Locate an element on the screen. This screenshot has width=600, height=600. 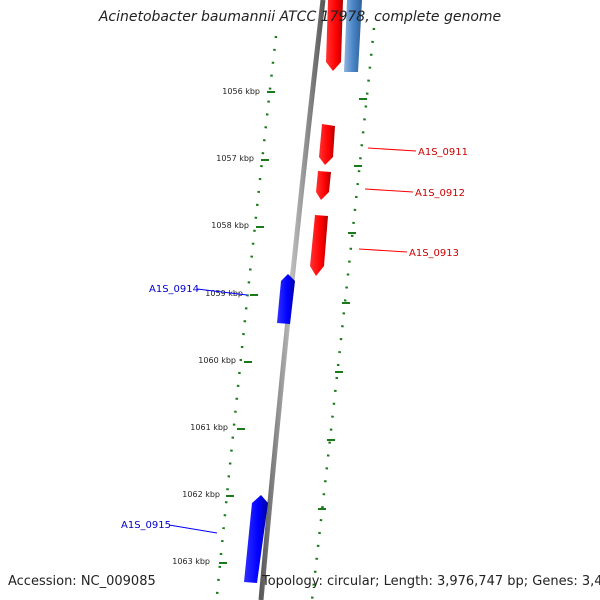
ruler-tick-label: 1059 kbp is located at coordinates (224, 293).